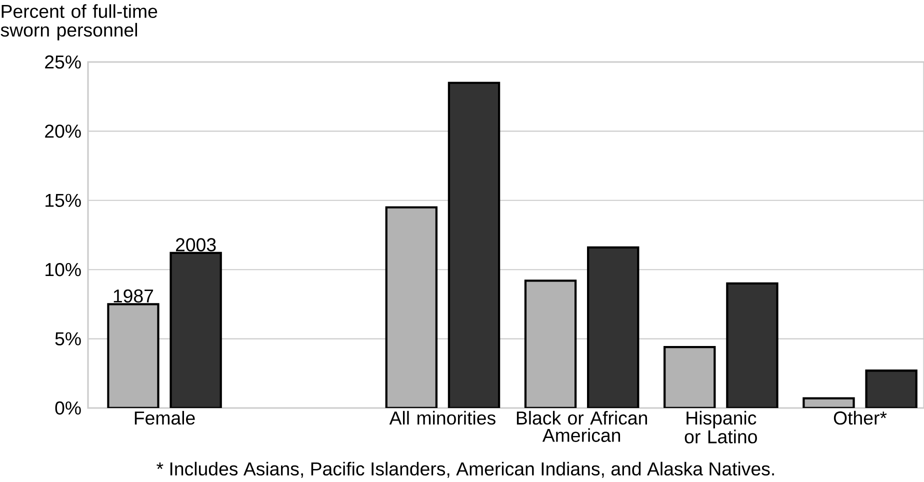 The image size is (924, 482). I want to click on y-tick-label: 20%, so click(63, 131).